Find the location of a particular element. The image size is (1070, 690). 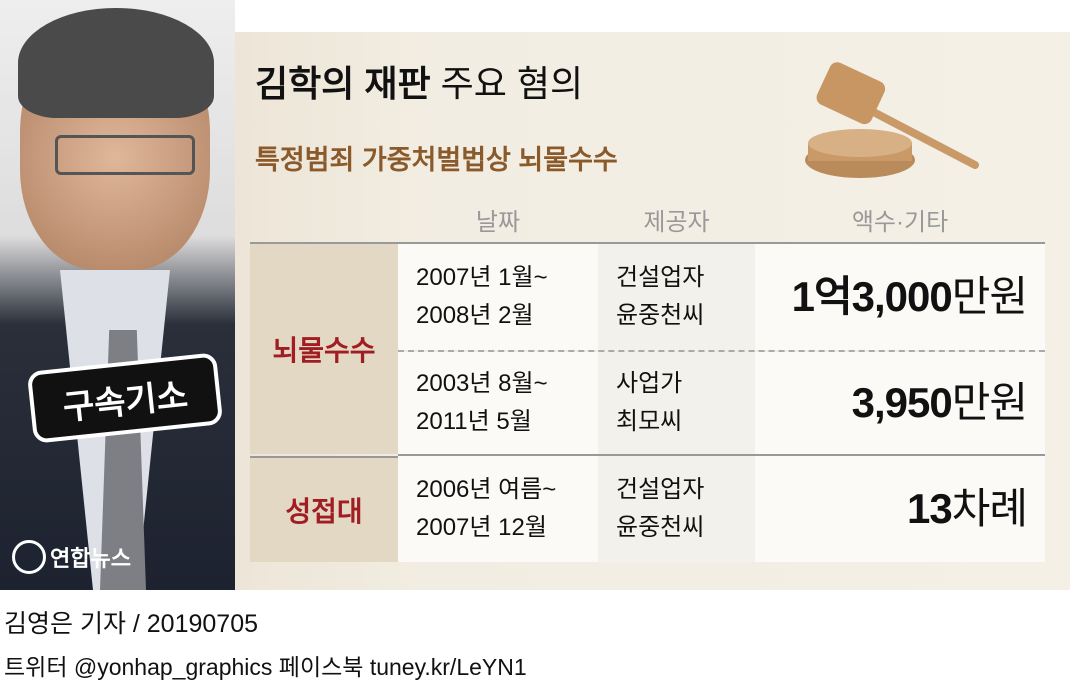

category-bribery: 뇌물수수 is located at coordinates (324, 349).